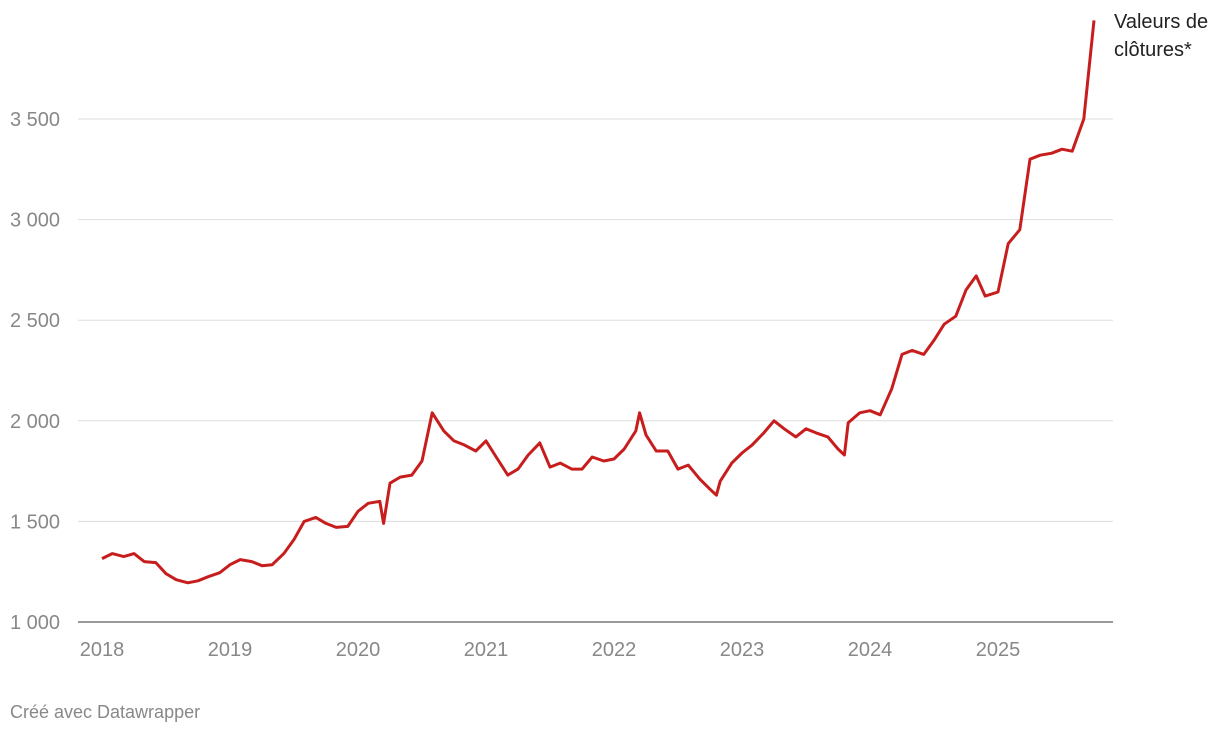  What do you see at coordinates (35, 221) in the screenshot?
I see `y-tick-label: 3 000` at bounding box center [35, 221].